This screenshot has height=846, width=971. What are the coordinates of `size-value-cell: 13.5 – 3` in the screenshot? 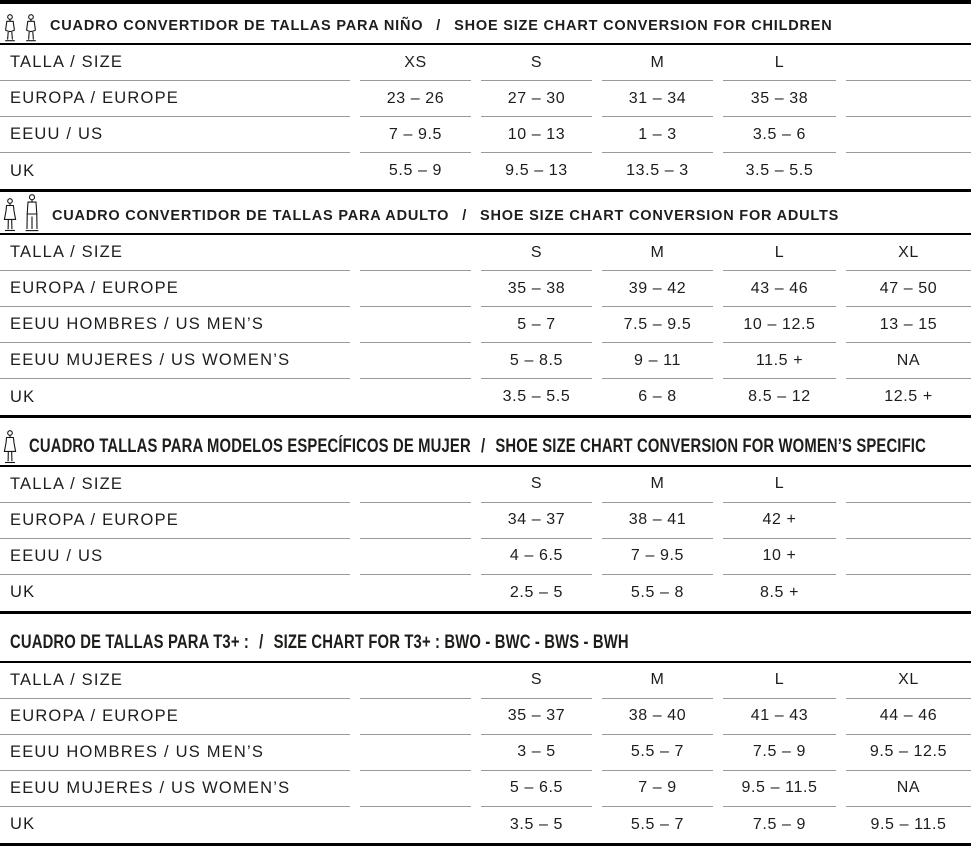 It's located at (657, 171).